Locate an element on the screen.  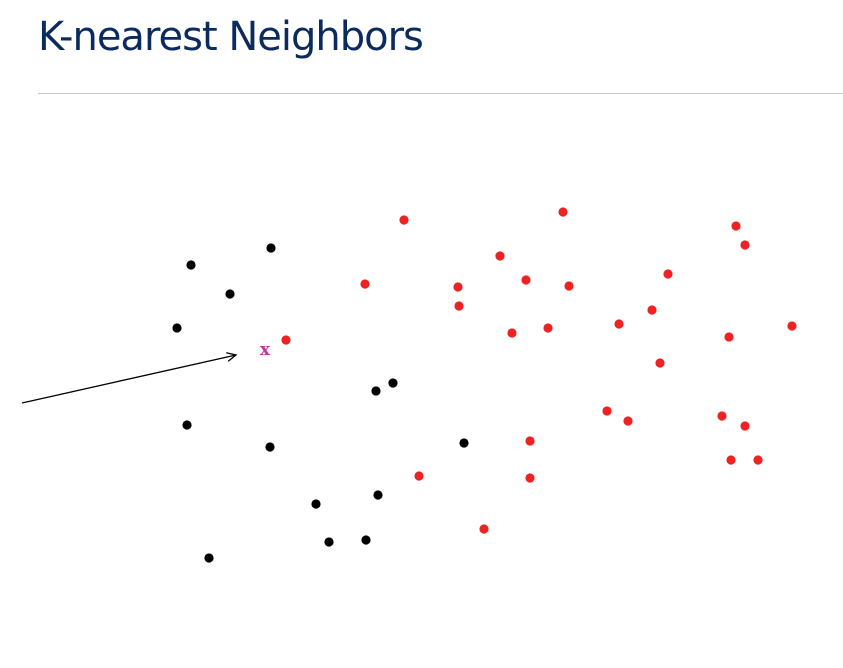
title-divider is located at coordinates (440, 93).